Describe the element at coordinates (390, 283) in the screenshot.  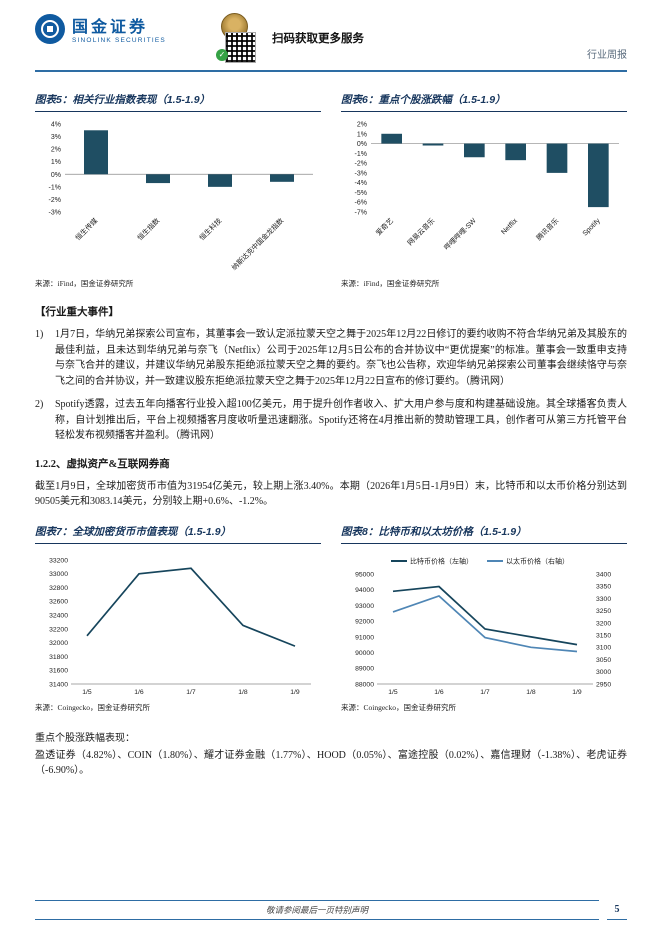
I see `figure-6-source: 来源：iFind，国金证券研究所` at that location.